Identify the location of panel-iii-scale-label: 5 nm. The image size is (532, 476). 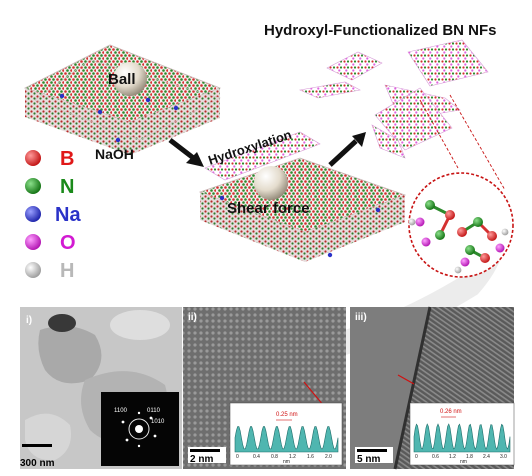
(368, 459).